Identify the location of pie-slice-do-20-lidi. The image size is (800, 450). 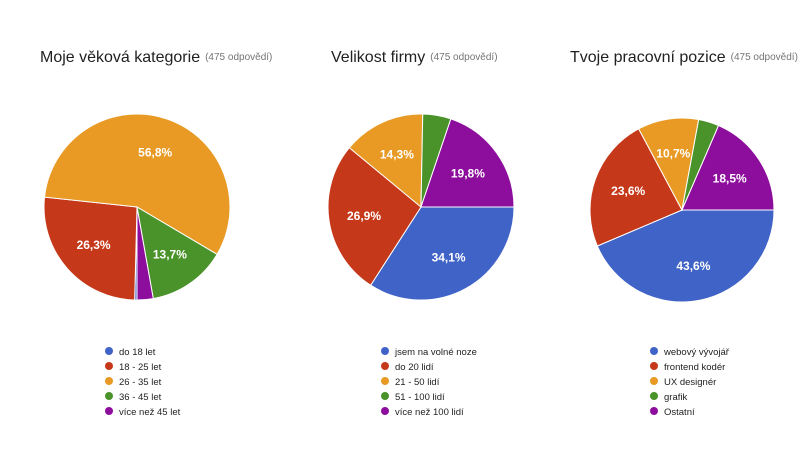
(374, 216).